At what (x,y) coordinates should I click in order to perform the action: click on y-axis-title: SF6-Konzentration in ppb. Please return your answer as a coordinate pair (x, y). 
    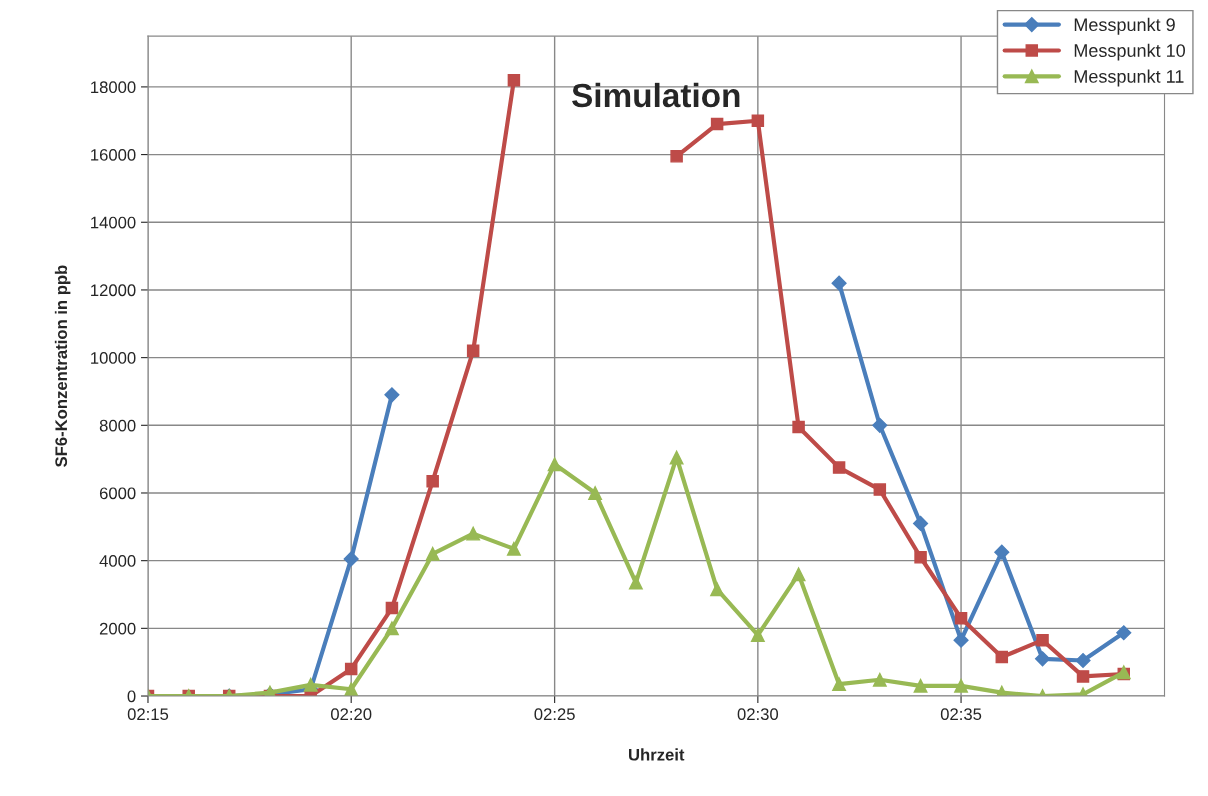
    Looking at the image, I should click on (62, 366).